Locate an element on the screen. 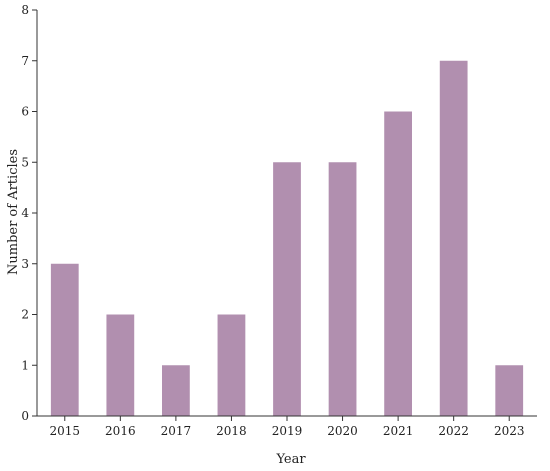  x-ticks-group: 2015 2016 2017 2018 2019 2020 2021 2022 2023 is located at coordinates (287, 427).